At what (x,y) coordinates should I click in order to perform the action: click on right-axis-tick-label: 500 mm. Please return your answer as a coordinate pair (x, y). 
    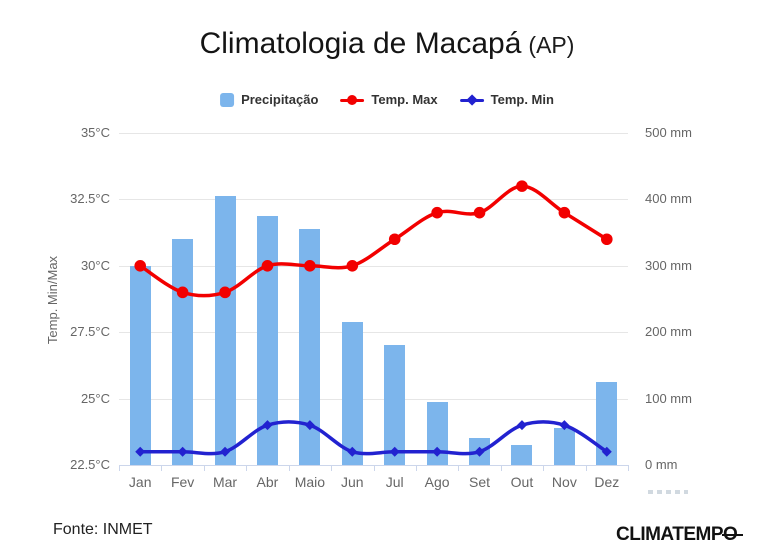
    Looking at the image, I should click on (668, 132).